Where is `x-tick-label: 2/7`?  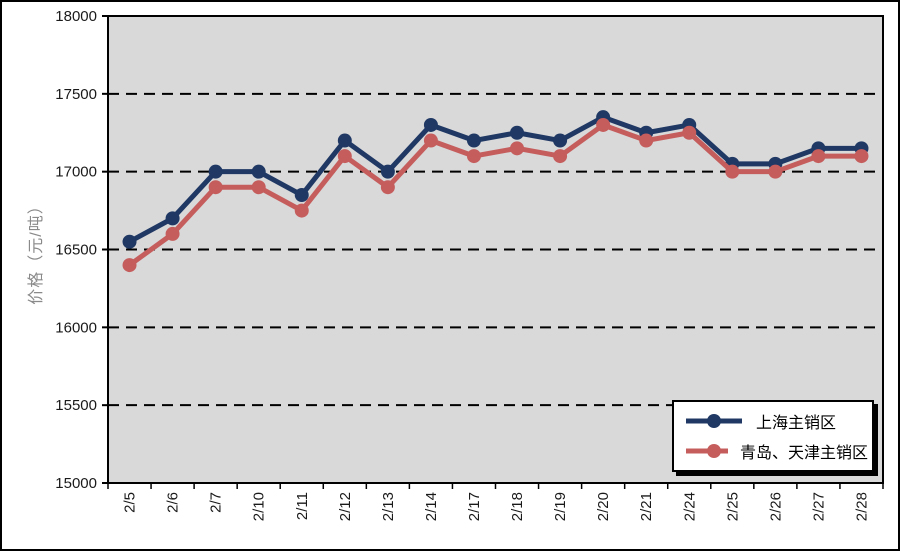
x-tick-label: 2/7 is located at coordinates (216, 502).